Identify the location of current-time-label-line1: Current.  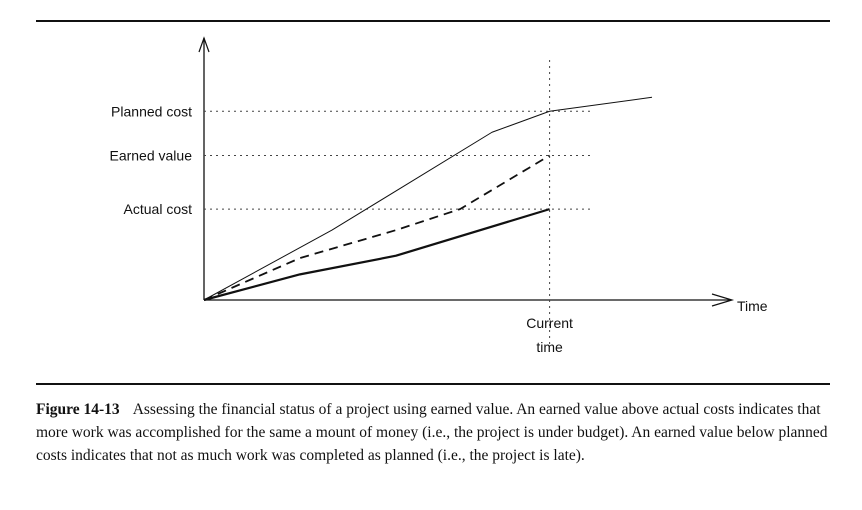
(549, 323).